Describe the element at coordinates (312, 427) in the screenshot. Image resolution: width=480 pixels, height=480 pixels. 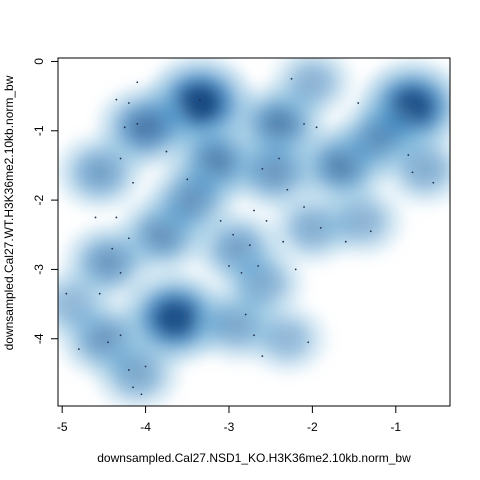
I see `x-tick-label: -2` at that location.